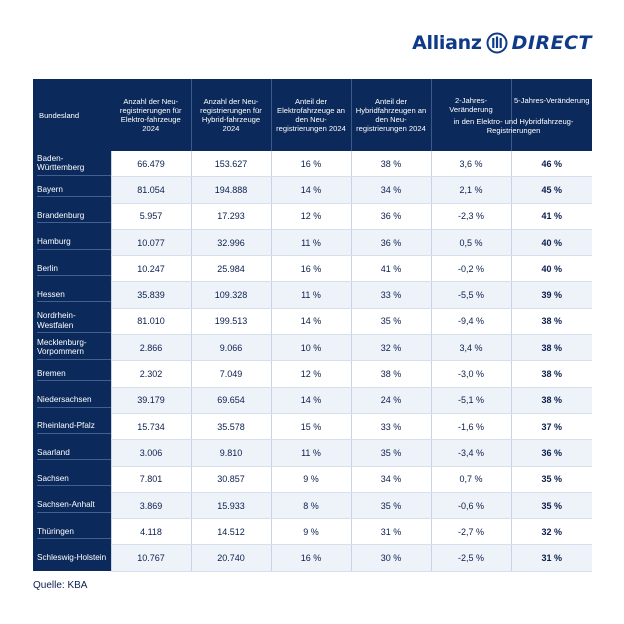 The height and width of the screenshot is (624, 624). What do you see at coordinates (470, 269) in the screenshot?
I see `cell-2y-change: -0,2 %` at bounding box center [470, 269].